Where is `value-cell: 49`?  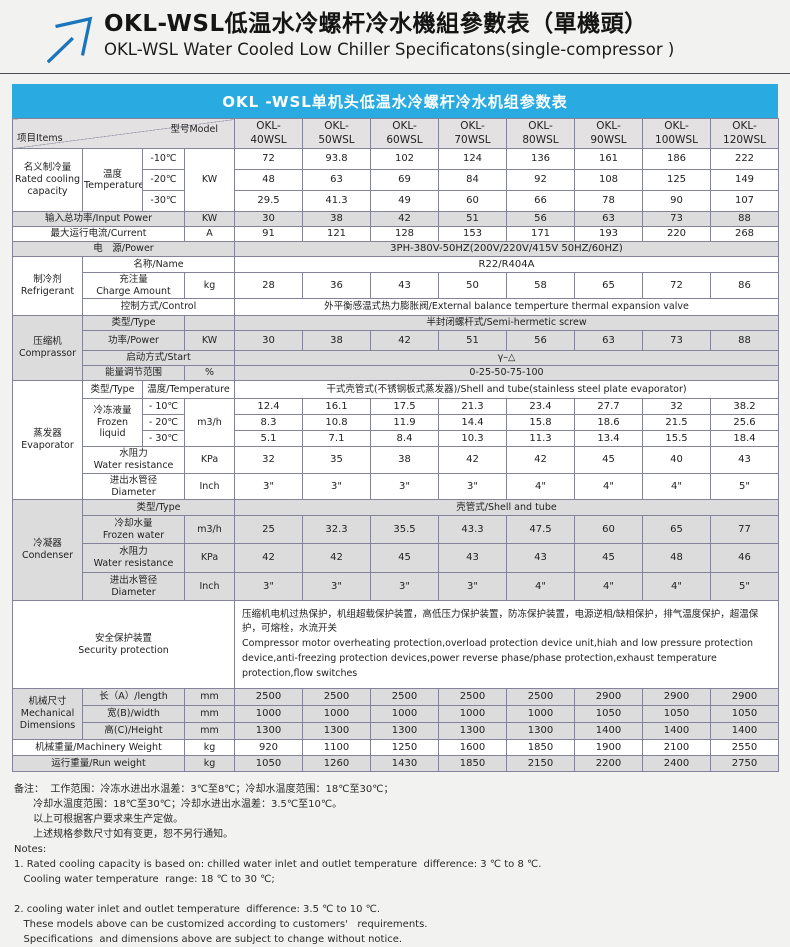 value-cell: 49 is located at coordinates (404, 201).